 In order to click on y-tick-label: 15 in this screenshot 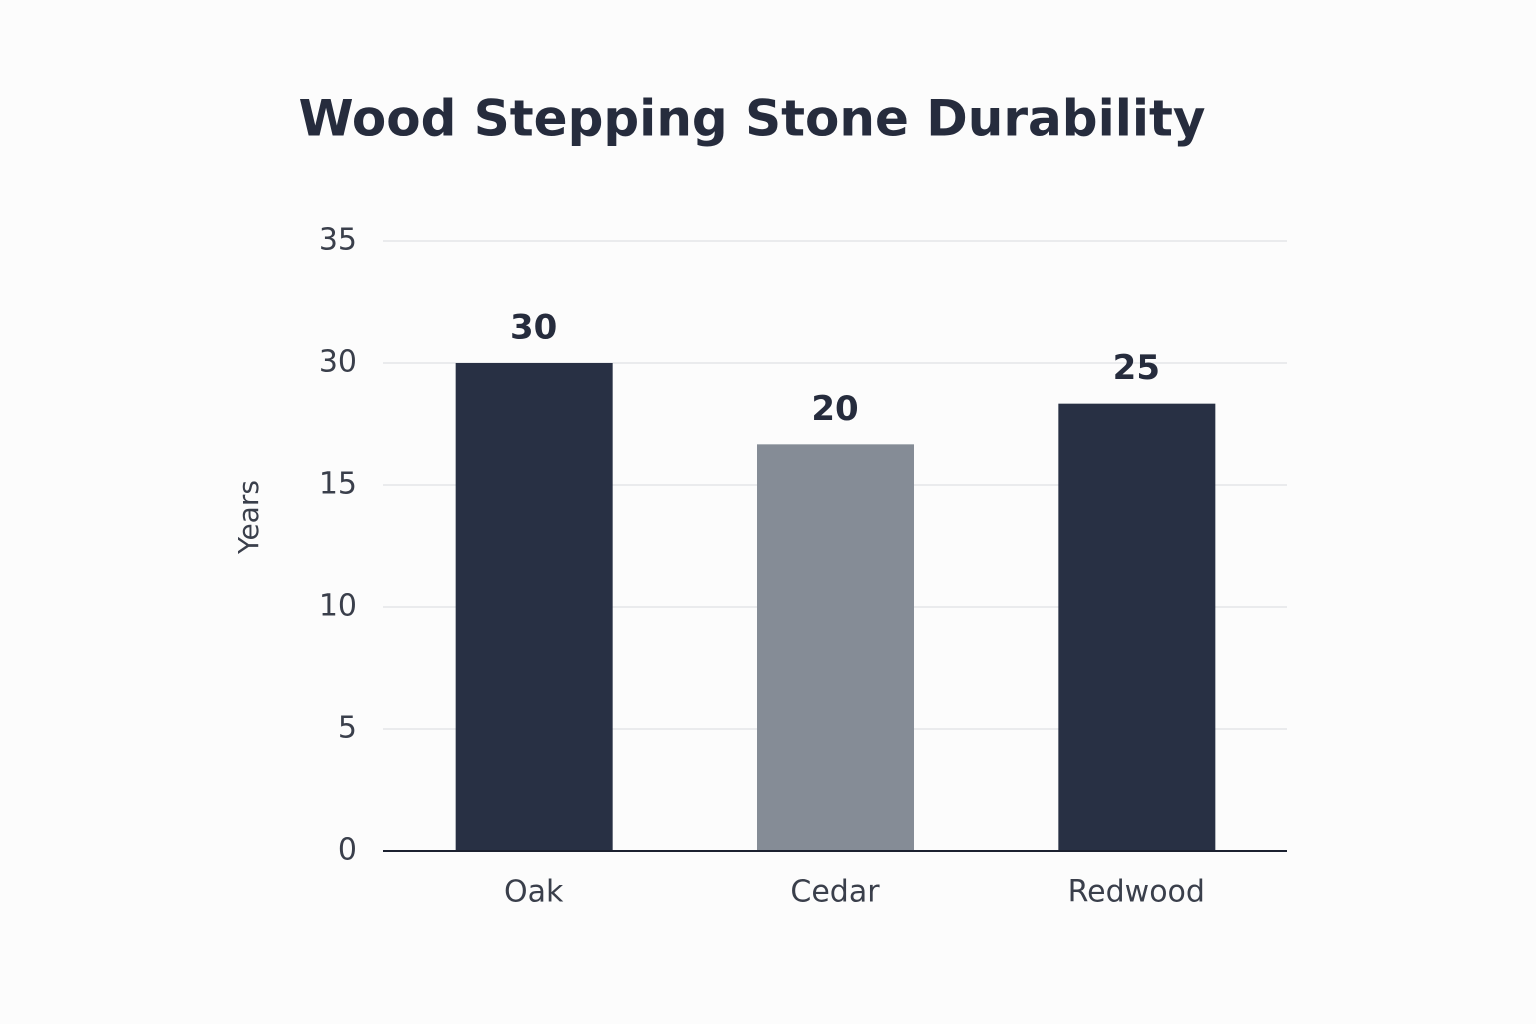, I will do `click(338, 484)`.